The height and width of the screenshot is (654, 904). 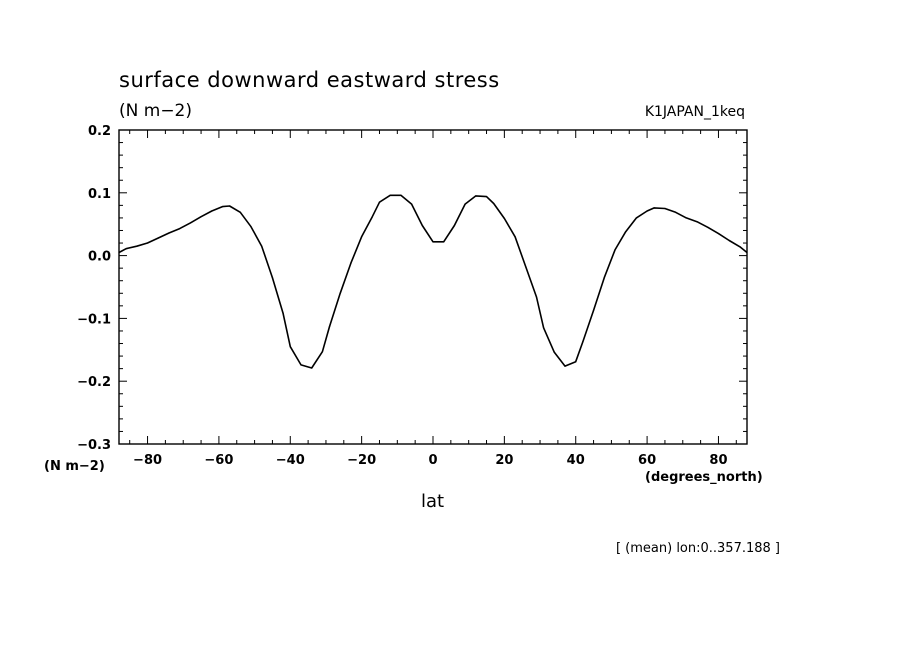 What do you see at coordinates (694, 112) in the screenshot?
I see `dataset-label: K1JAPAN_1keq` at bounding box center [694, 112].